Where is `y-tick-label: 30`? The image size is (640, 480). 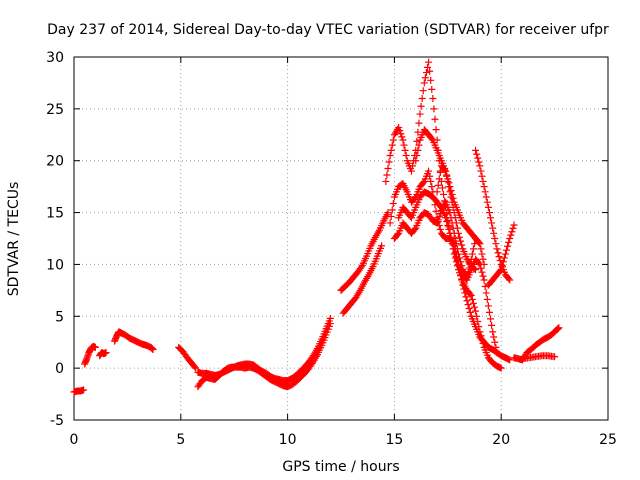
y-tick-label: 30 is located at coordinates (55, 58).